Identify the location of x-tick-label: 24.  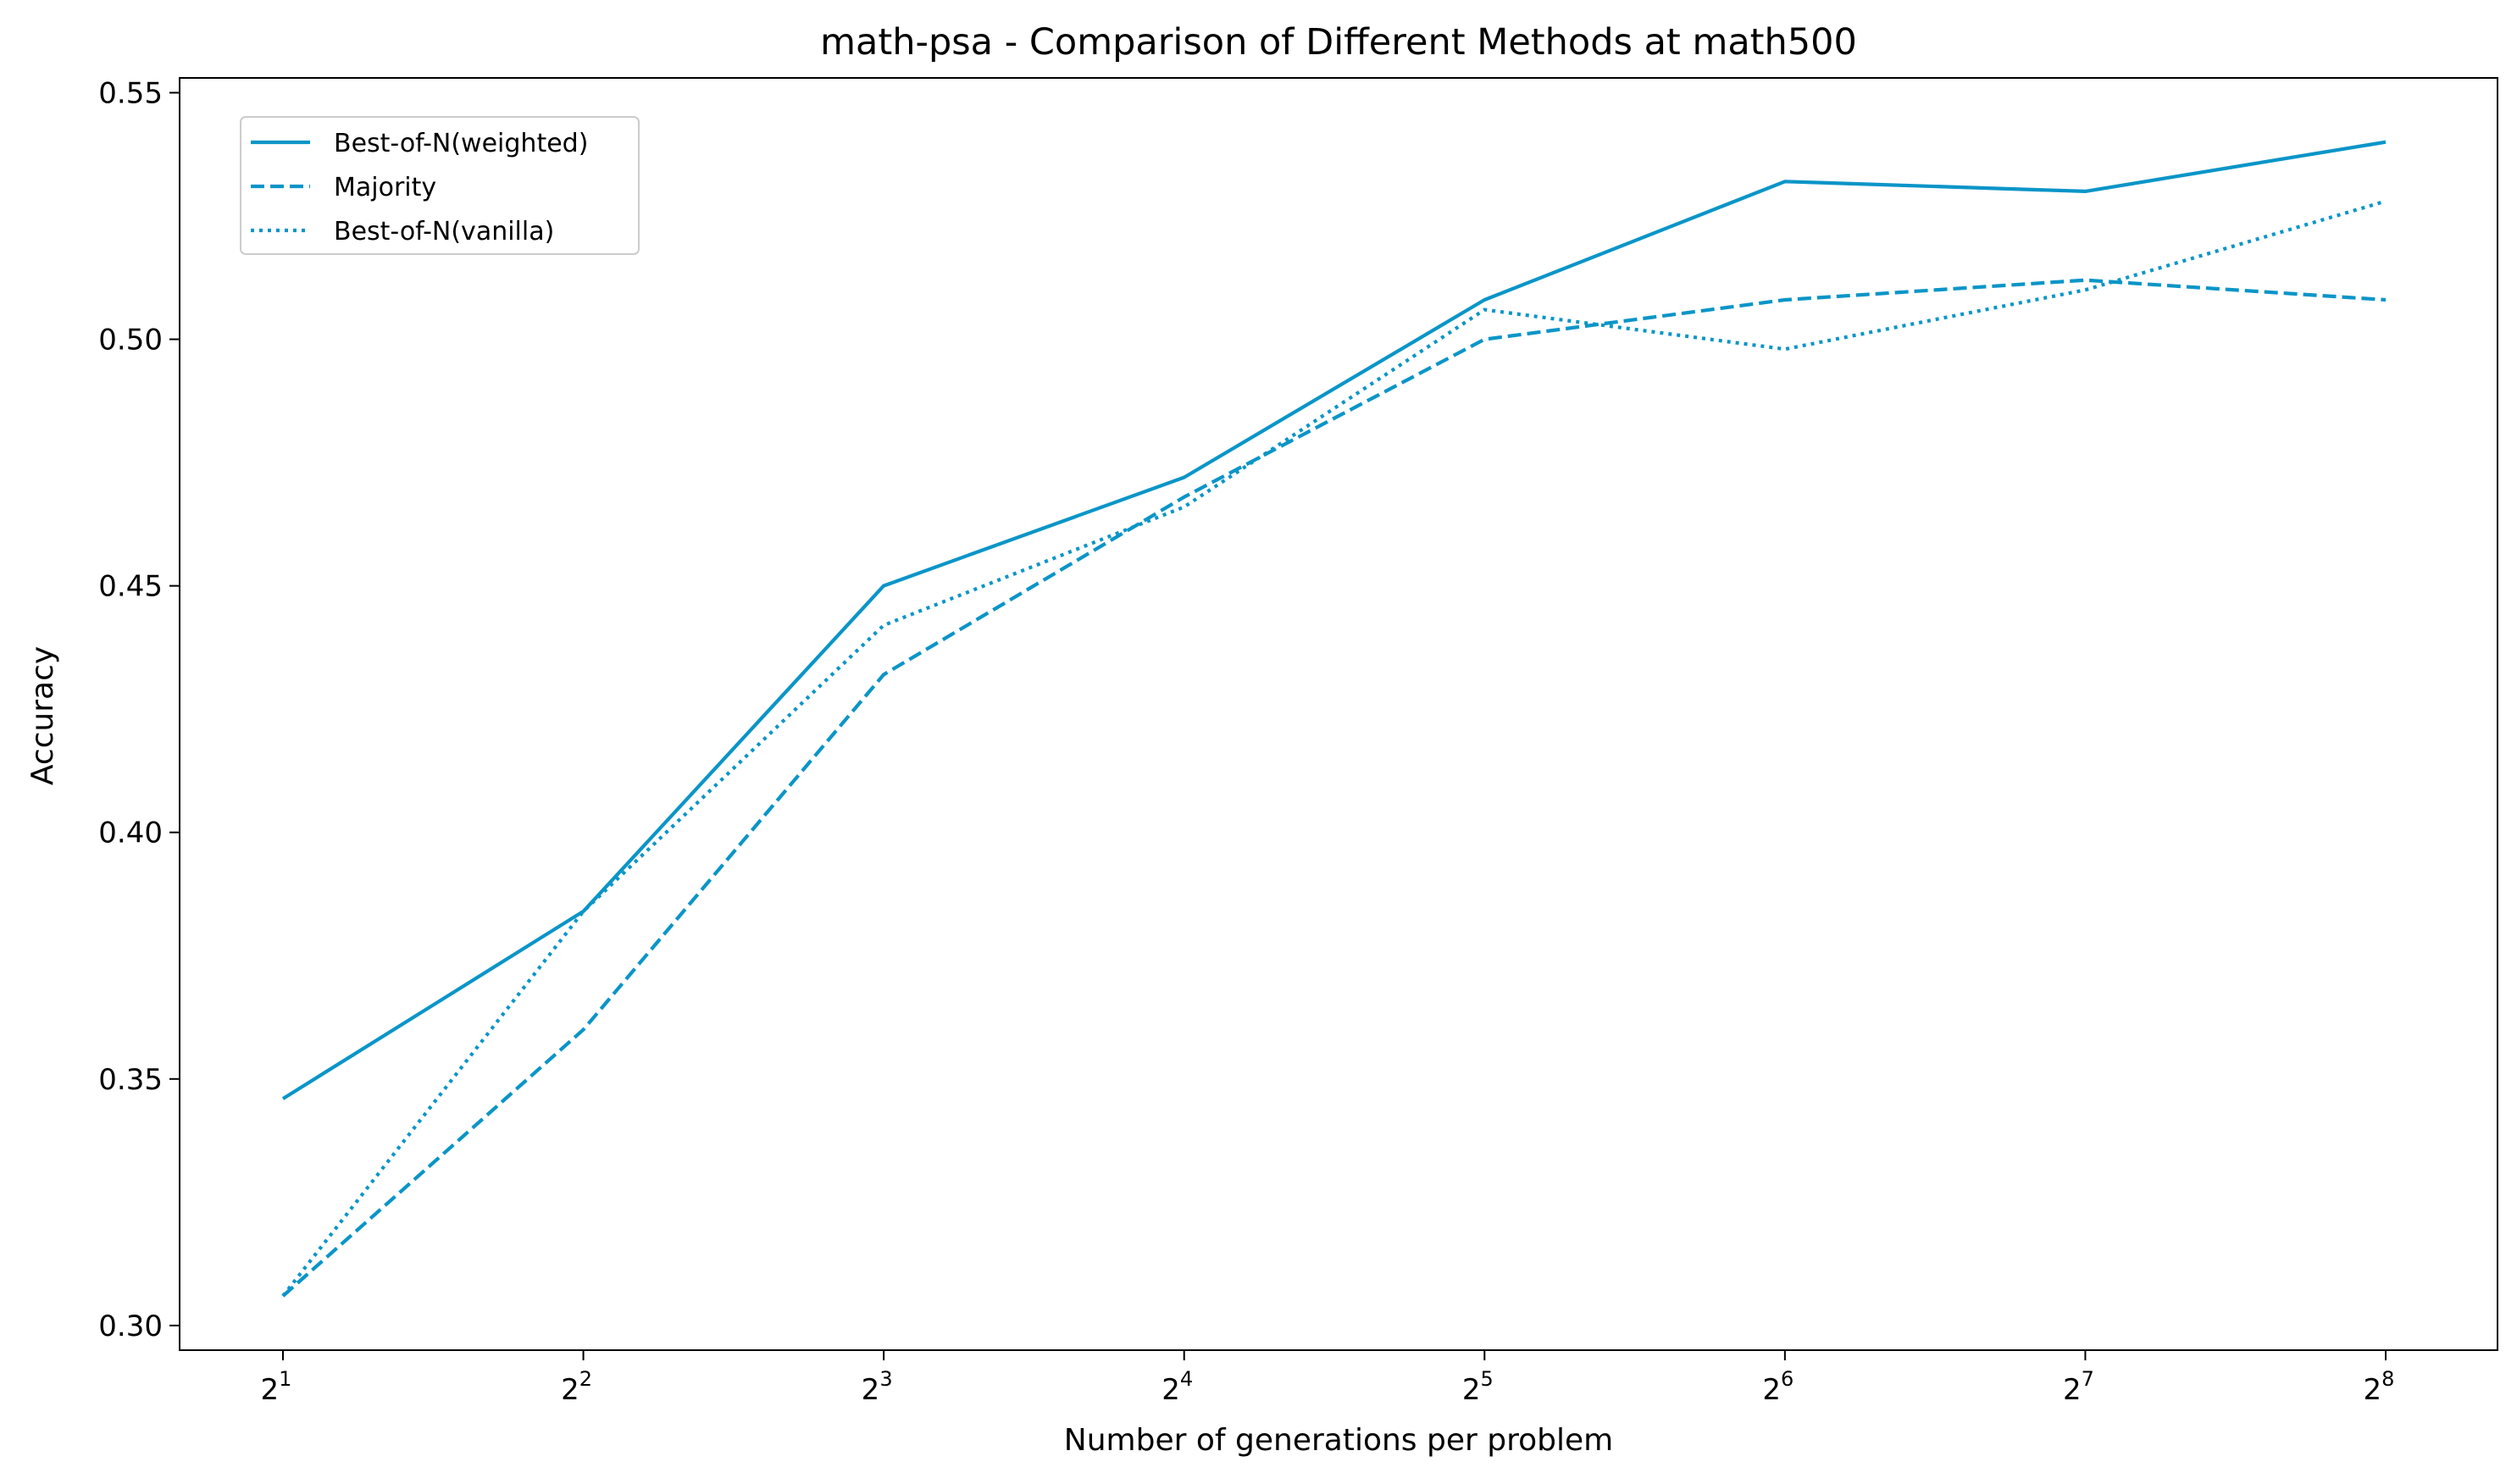
(1177, 1387).